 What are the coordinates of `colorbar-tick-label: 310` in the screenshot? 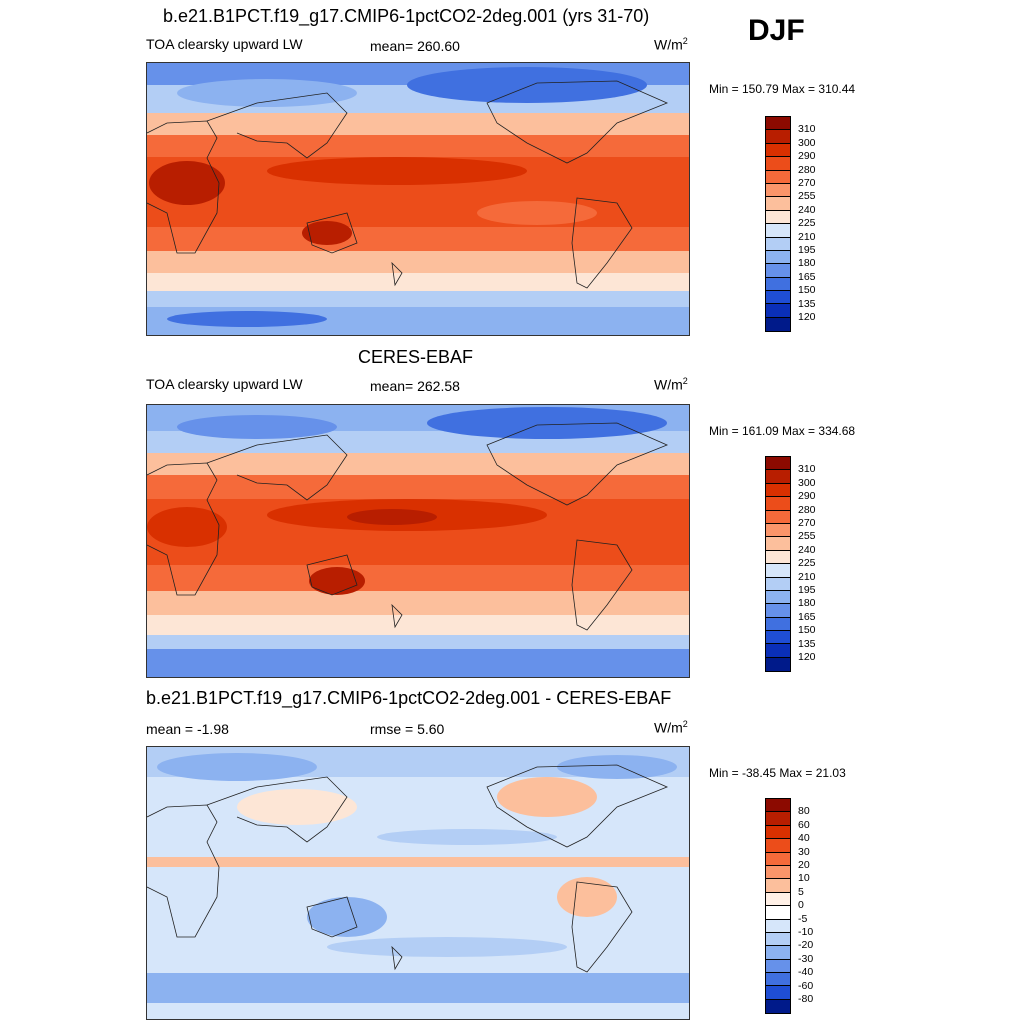 It's located at (807, 129).